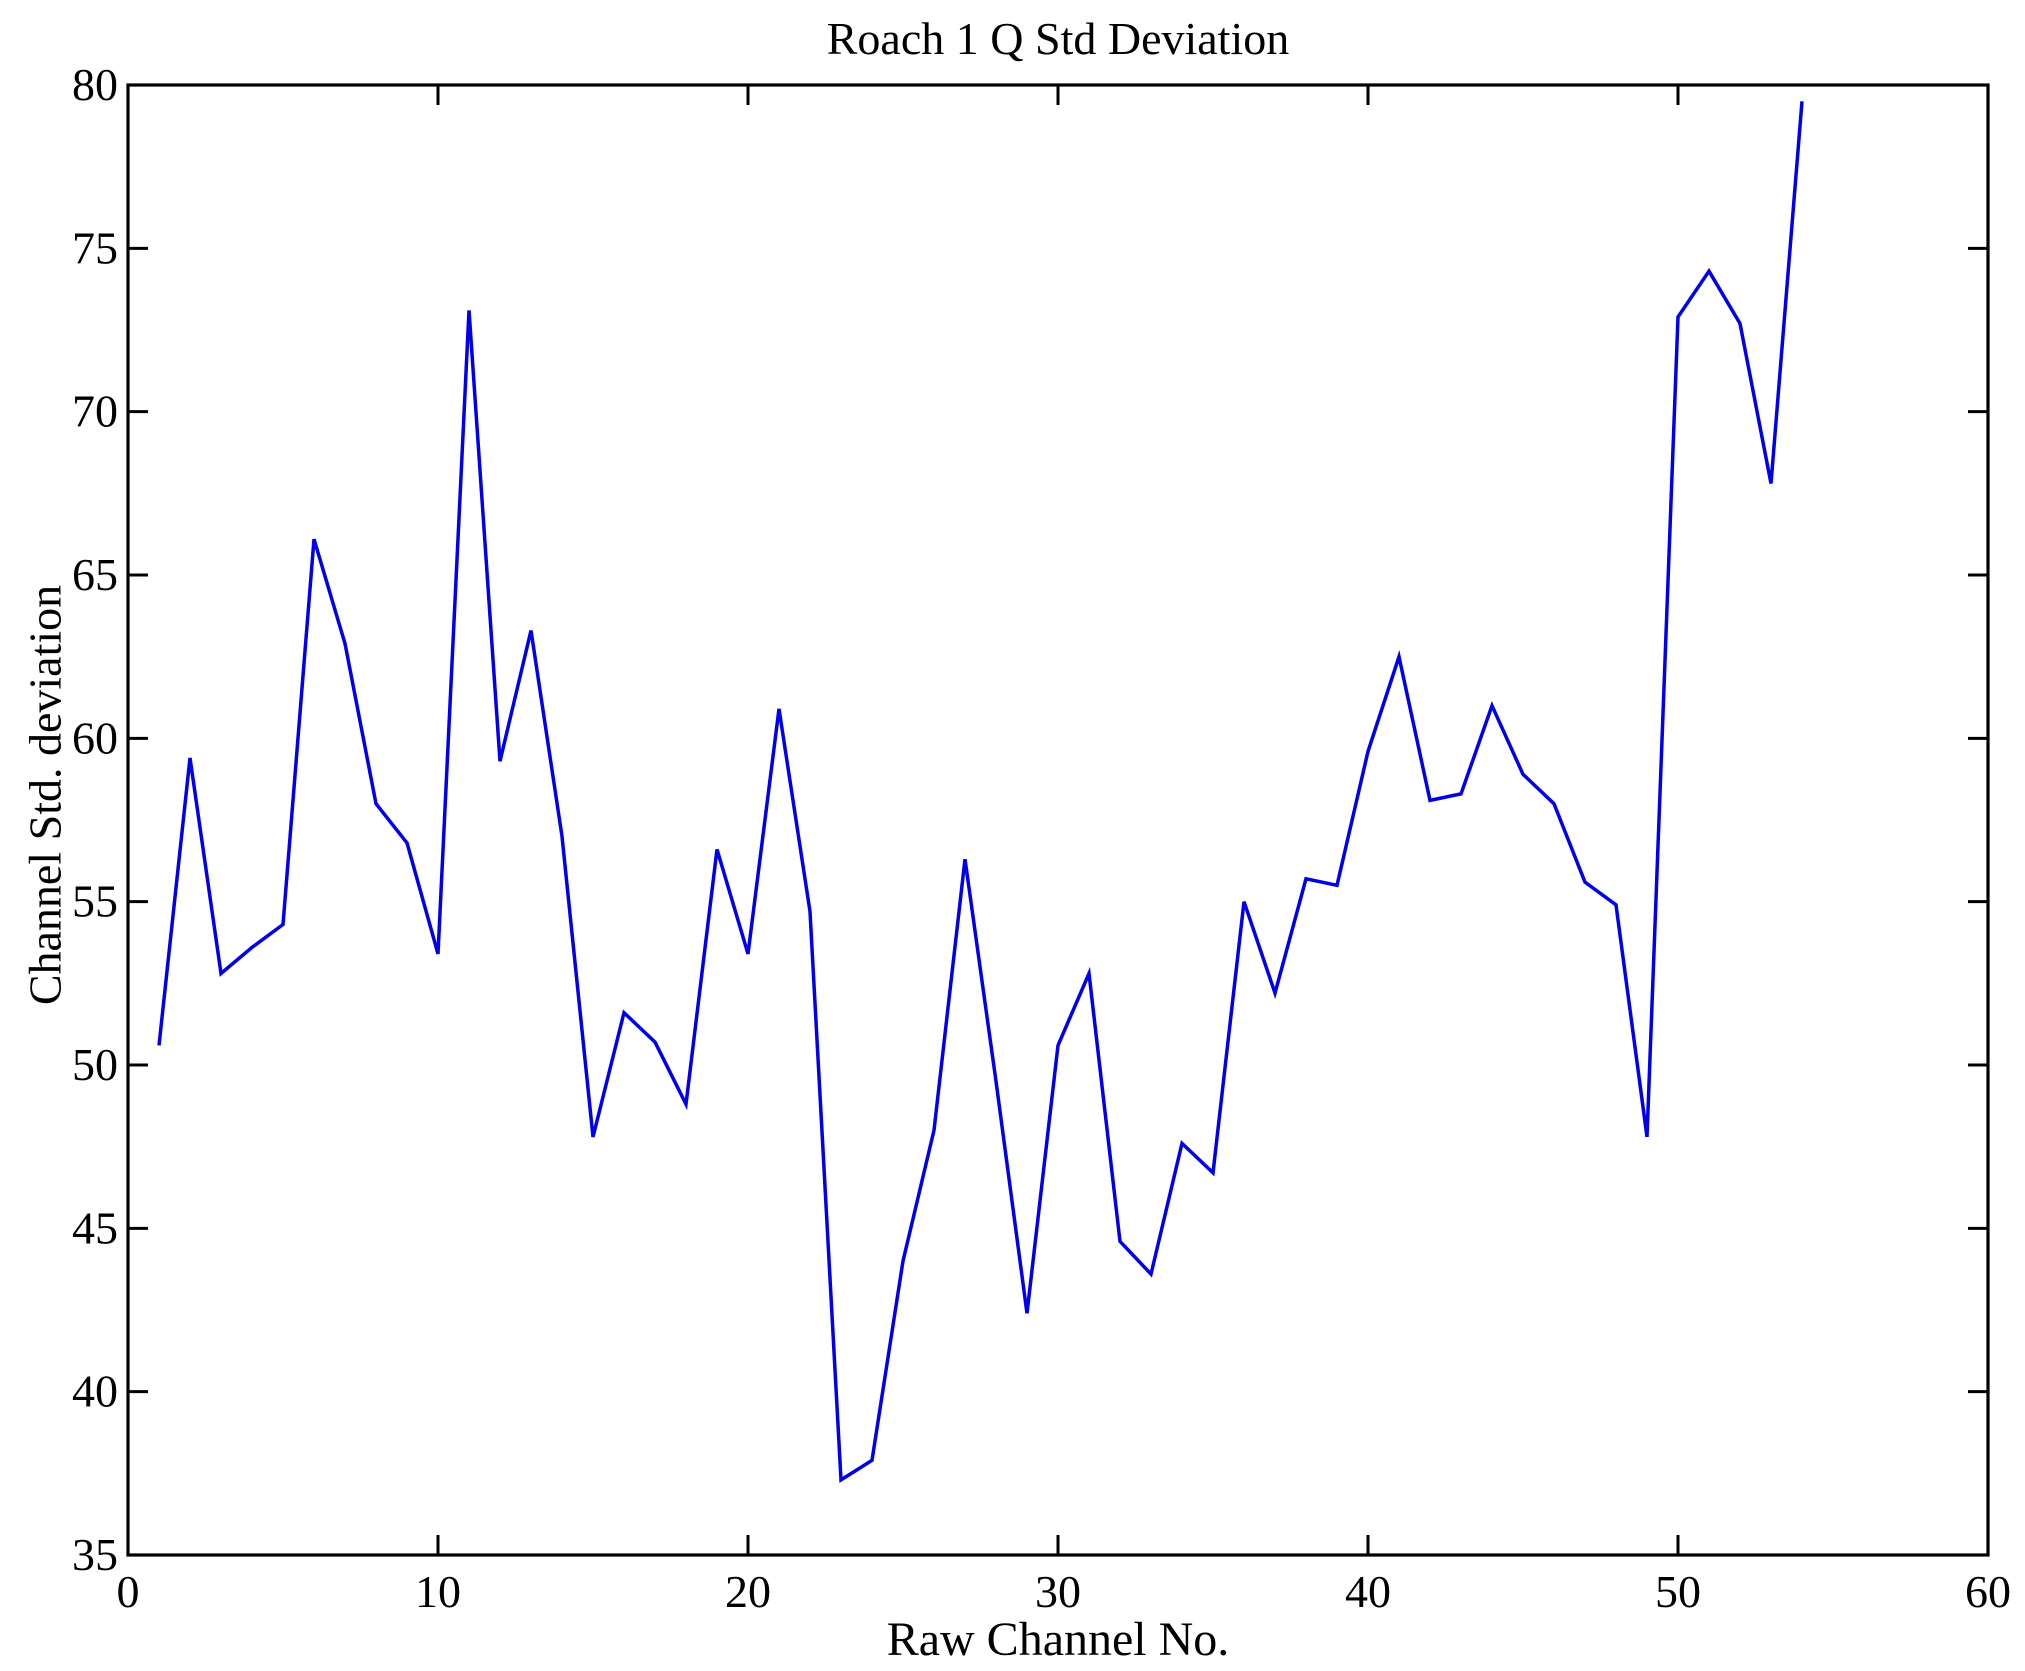 The height and width of the screenshot is (1671, 2025). I want to click on x-tick-label: 40, so click(1368, 1591).